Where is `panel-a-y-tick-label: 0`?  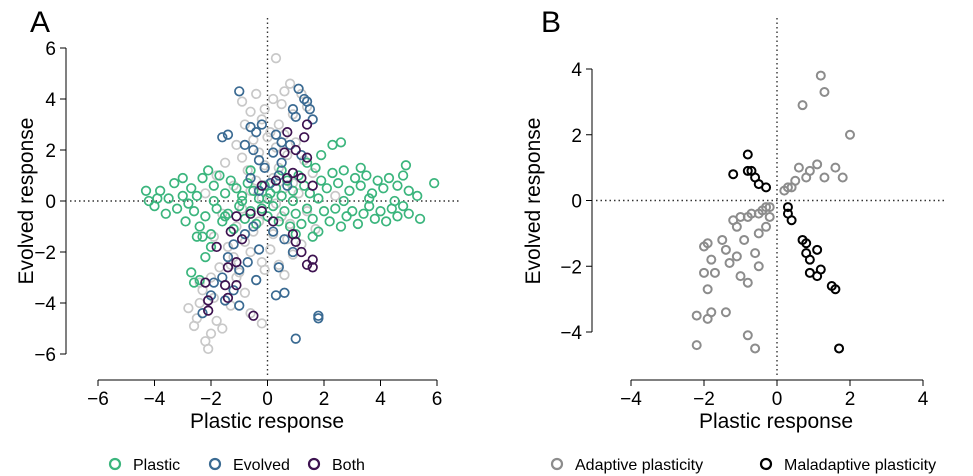
panel-a-y-tick-label: 0 is located at coordinates (50, 202).